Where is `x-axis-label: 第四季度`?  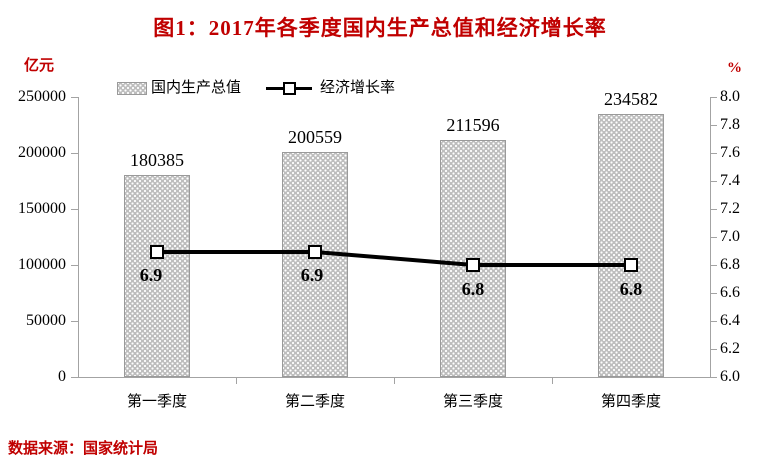
x-axis-label: 第四季度 is located at coordinates (630, 401).